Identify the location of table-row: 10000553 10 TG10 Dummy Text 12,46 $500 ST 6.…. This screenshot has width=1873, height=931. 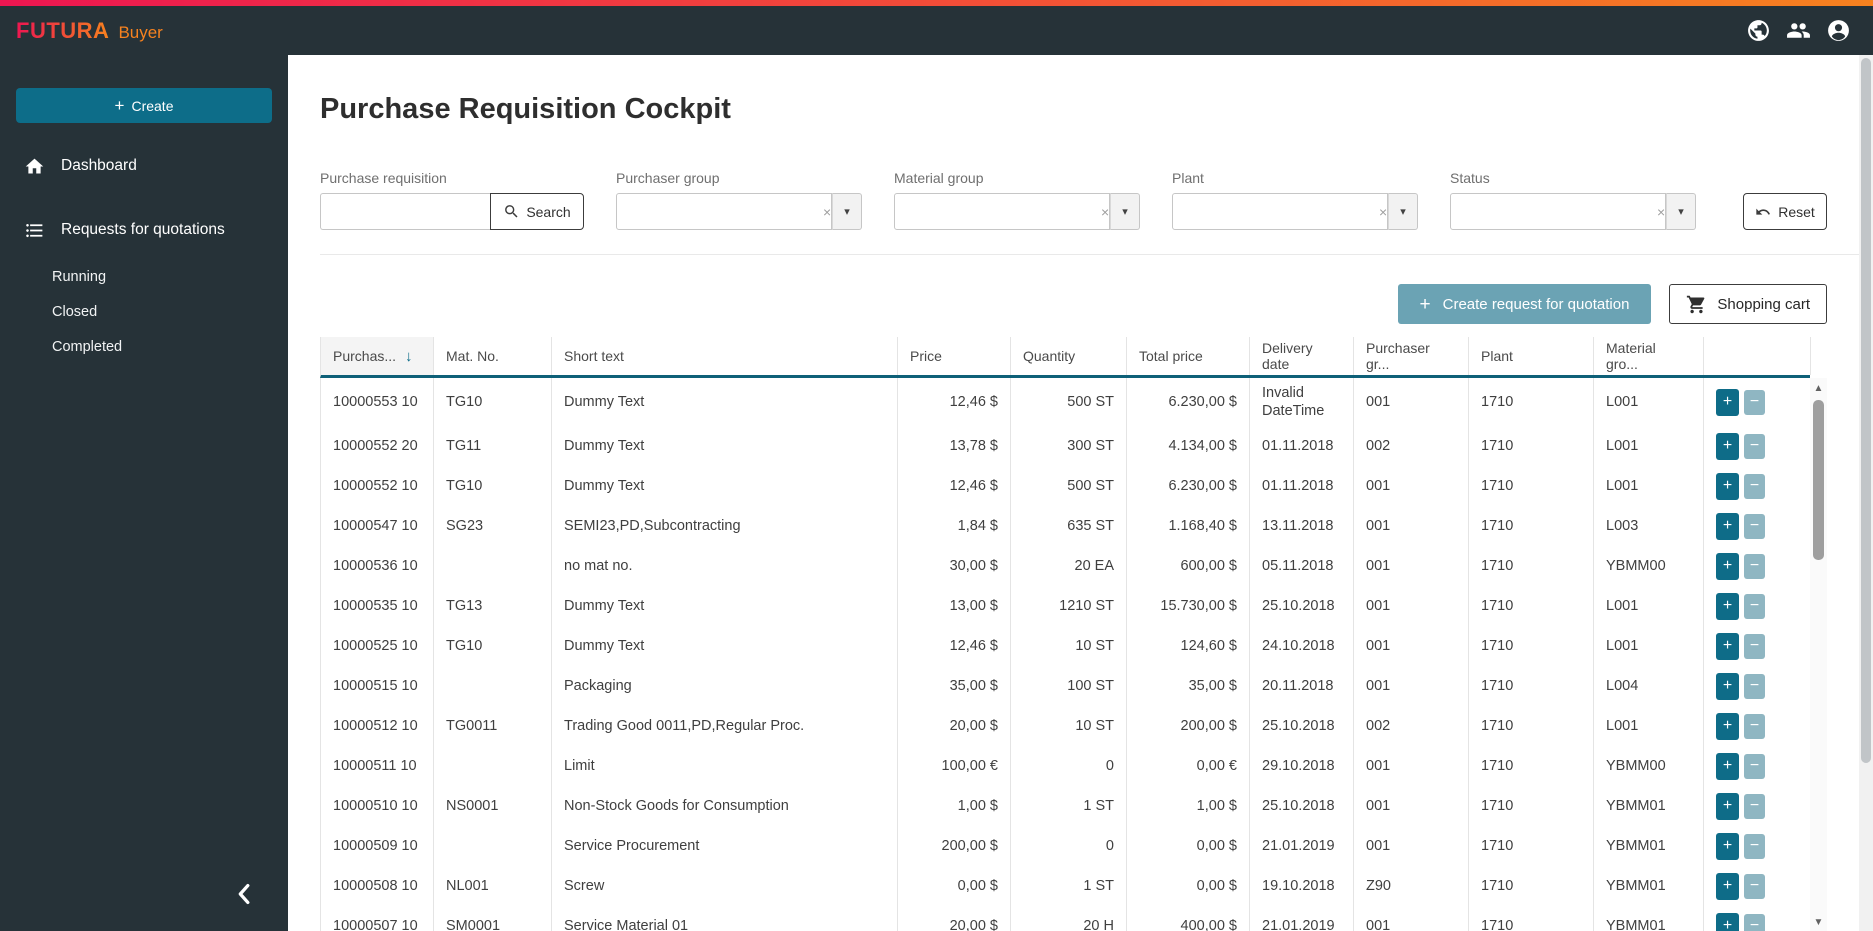
(1065, 402).